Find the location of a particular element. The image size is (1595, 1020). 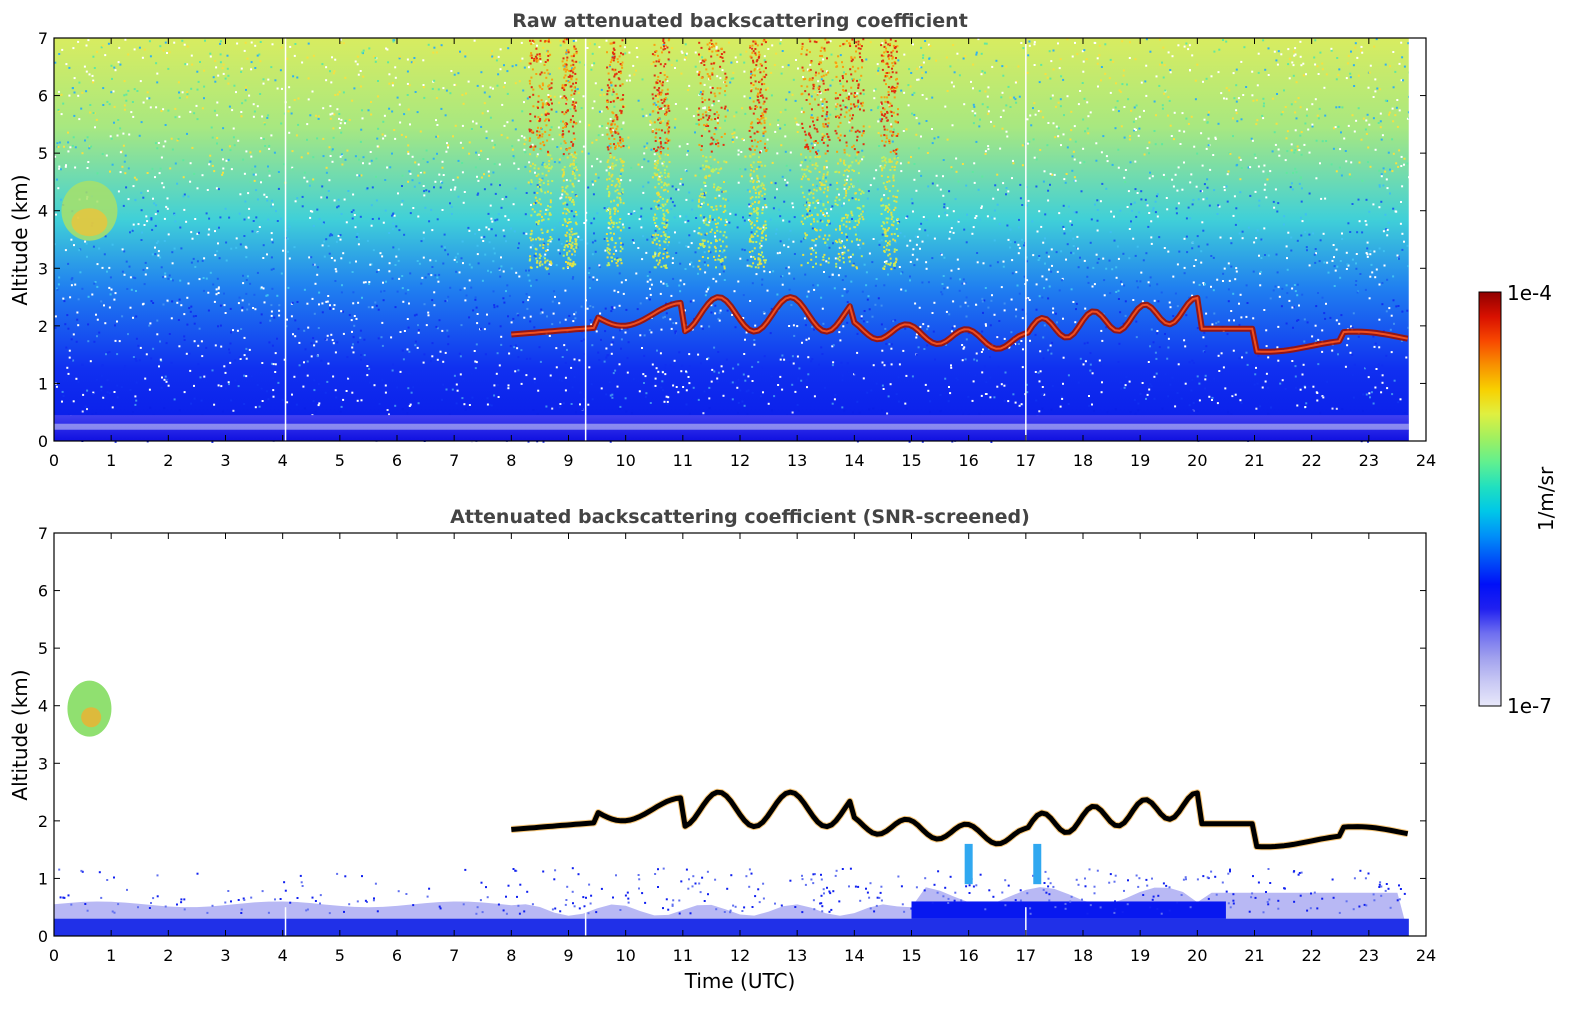

screened-x-tick-label: 16 is located at coordinates (968, 955).